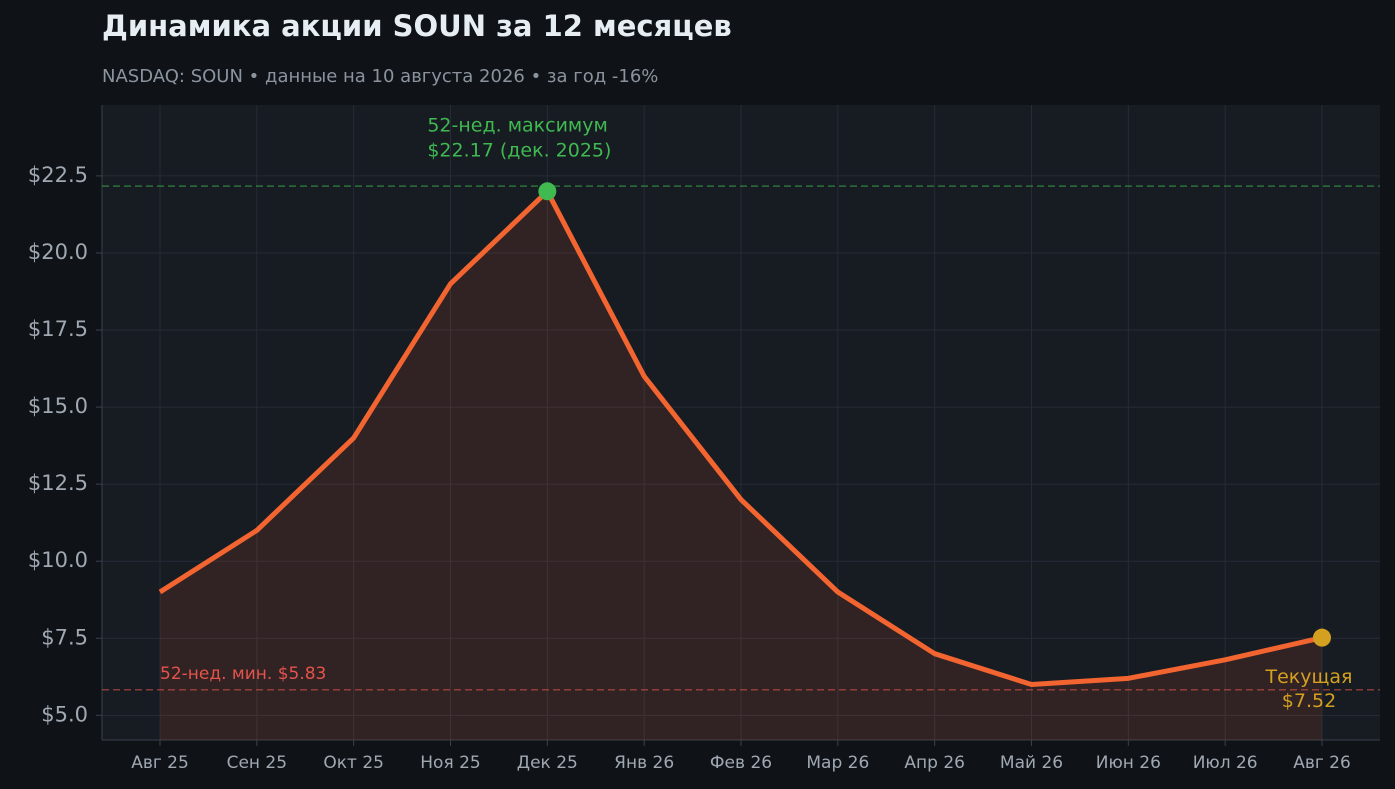  I want to click on x-tick-label: Июн 26, so click(1128, 763).